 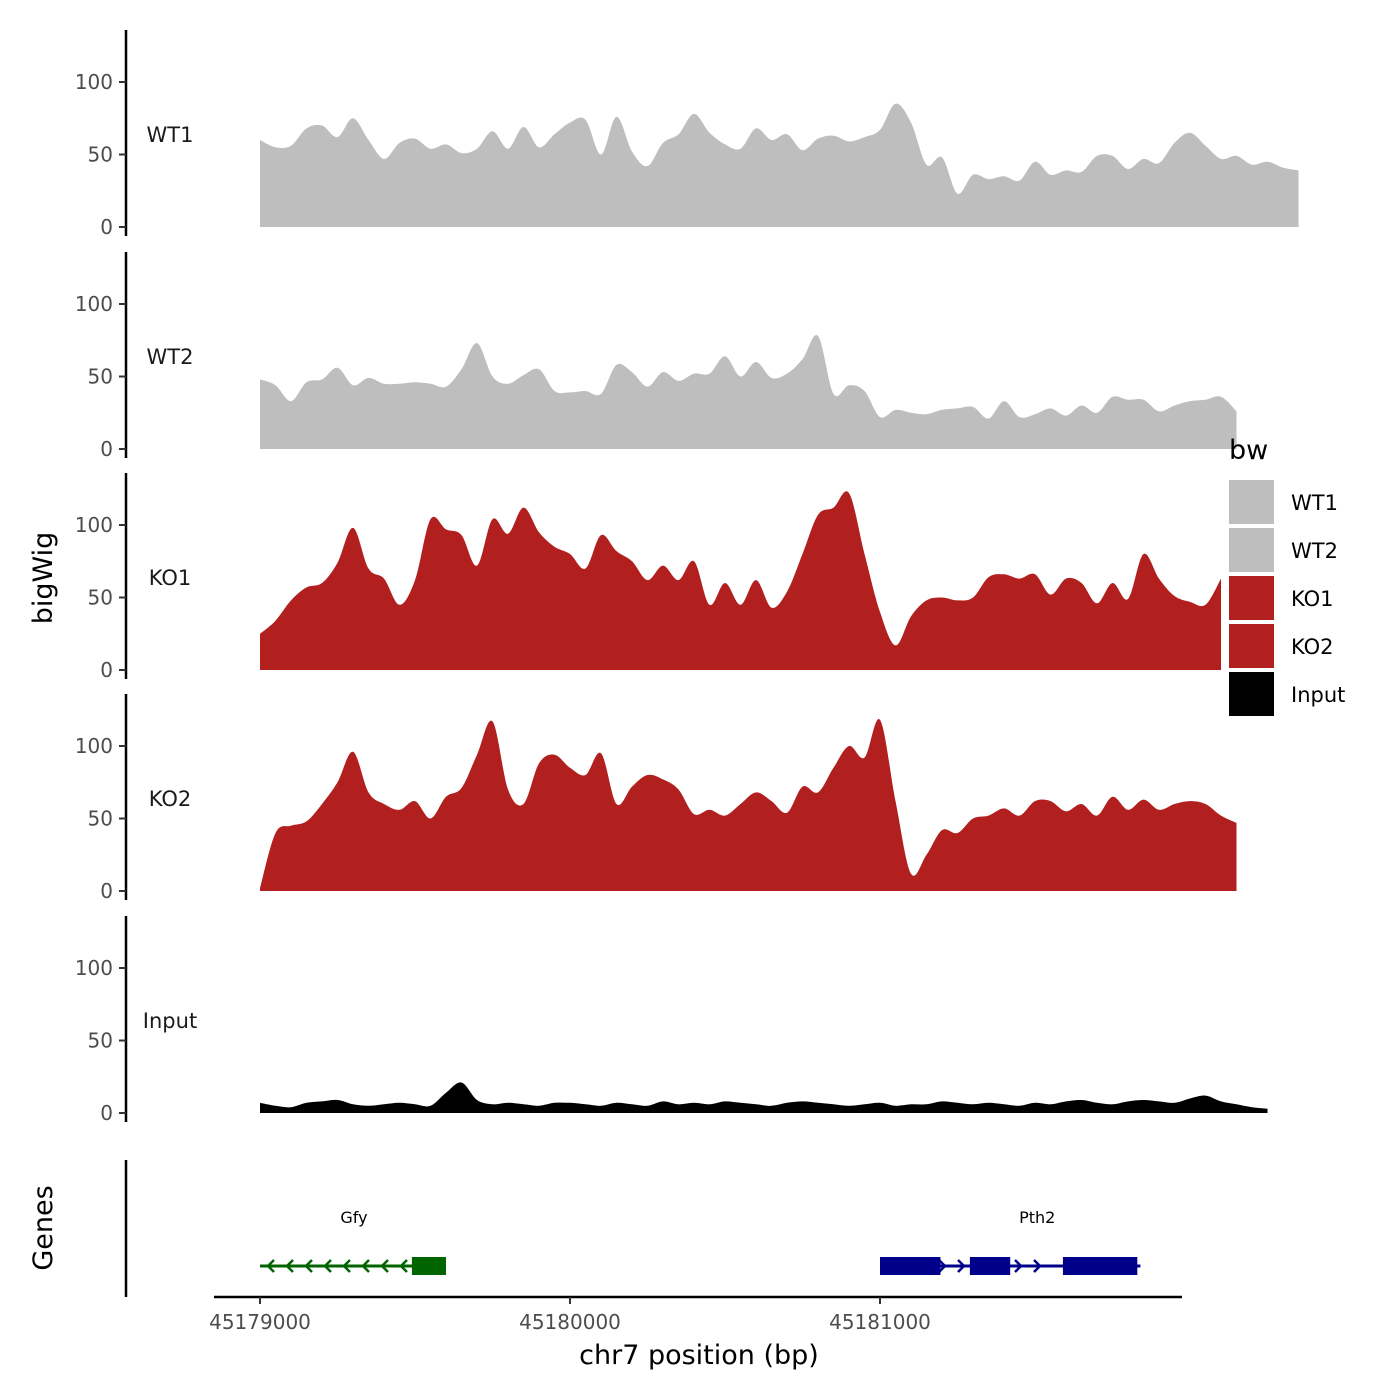 I want to click on x-axis: 45179000 45180000 45181000, so click(x=695, y=1314).